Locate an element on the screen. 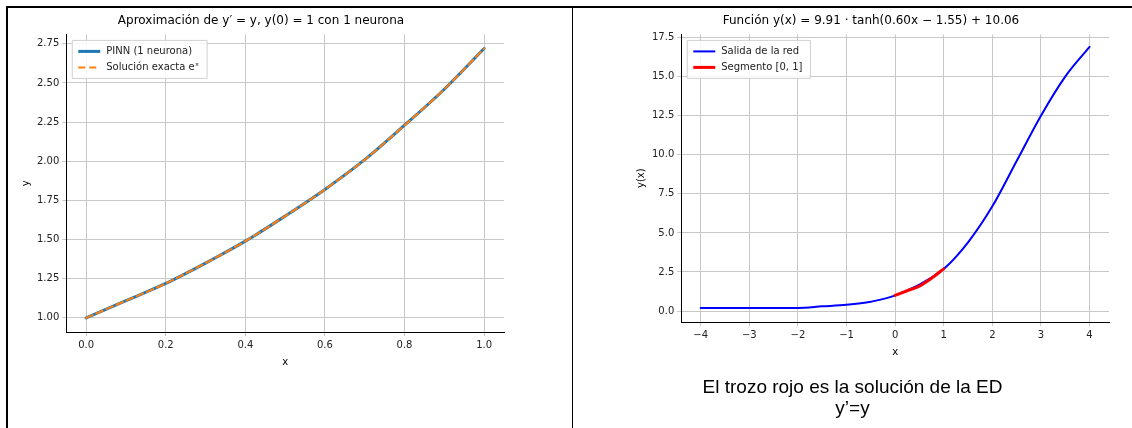 The height and width of the screenshot is (428, 1132). y-tick-label: 1.75 is located at coordinates (48, 200).